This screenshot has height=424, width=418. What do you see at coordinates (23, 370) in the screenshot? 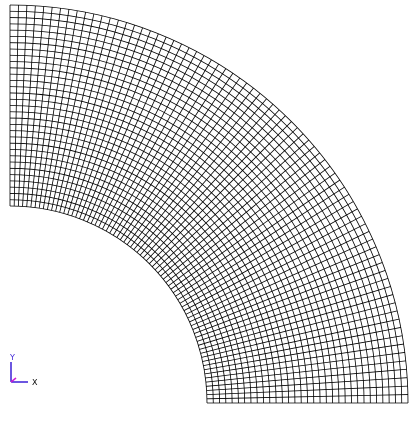
I see `coordinate-triad: Y X` at bounding box center [23, 370].